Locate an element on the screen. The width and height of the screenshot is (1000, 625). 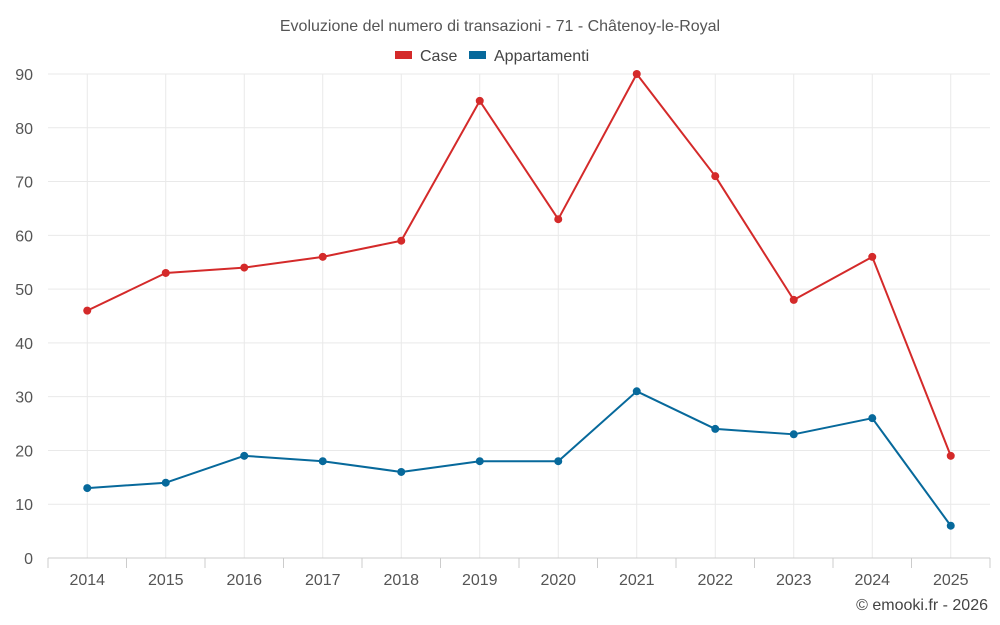
data-point-case-2017 is located at coordinates (322, 256).